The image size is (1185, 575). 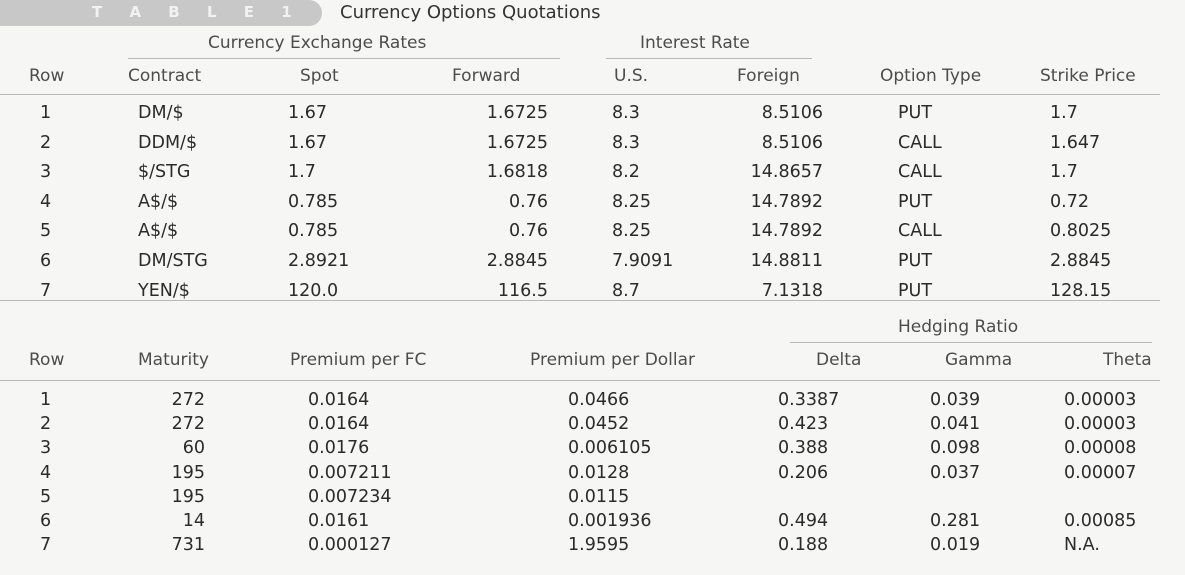 I want to click on table1-cell: A$/$, so click(x=158, y=201).